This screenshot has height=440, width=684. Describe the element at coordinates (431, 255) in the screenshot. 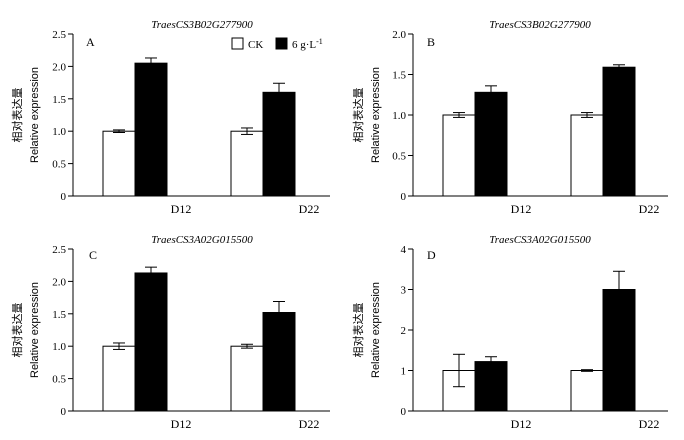

I see `panel-label: D` at that location.